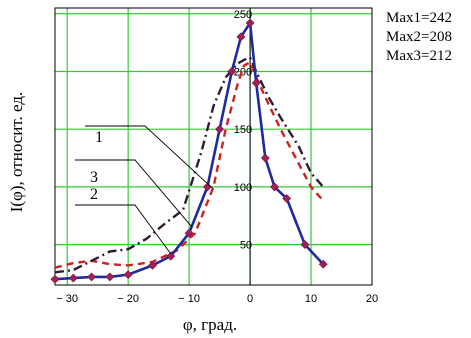 This screenshot has height=338, width=471. Describe the element at coordinates (189, 299) in the screenshot. I see `x-tick-label: − 10` at that location.